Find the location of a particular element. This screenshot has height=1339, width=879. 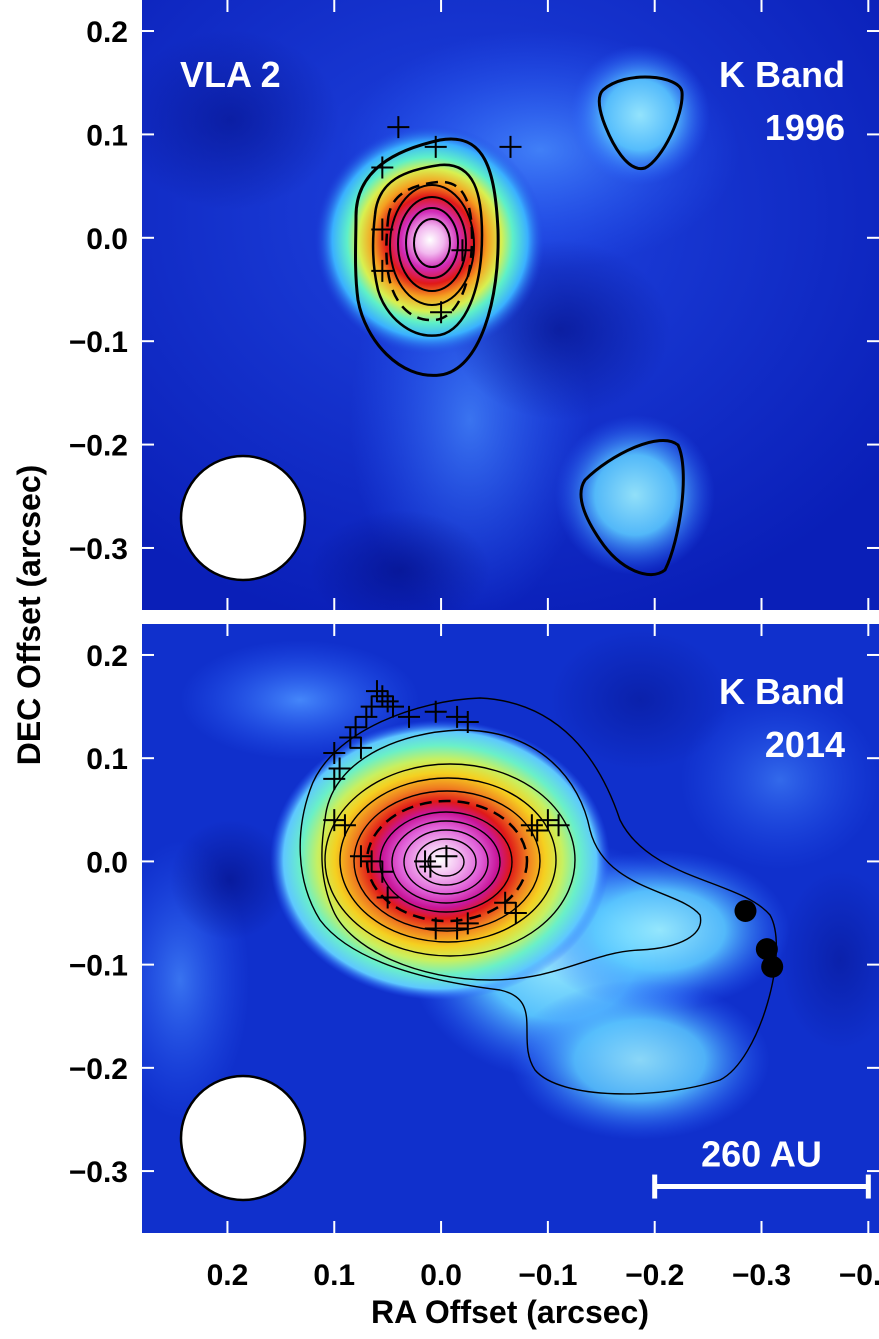

top-label-band: K Band is located at coordinates (782, 74).